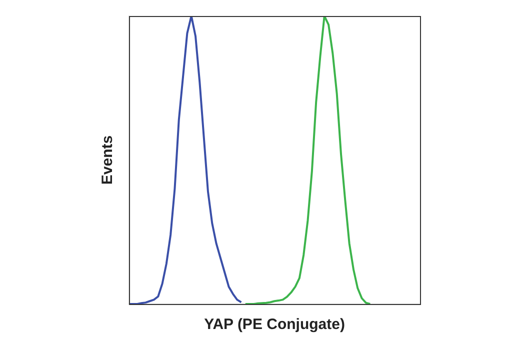  I want to click on y-axis-title: Events, so click(107, 160).